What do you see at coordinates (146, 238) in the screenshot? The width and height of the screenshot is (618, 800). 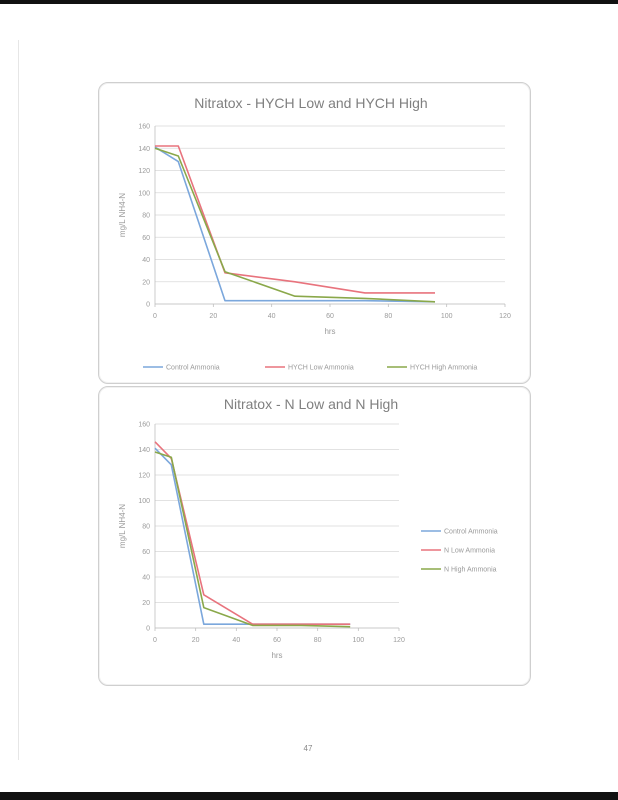 I see `chart1-ytick-label: 60` at bounding box center [146, 238].